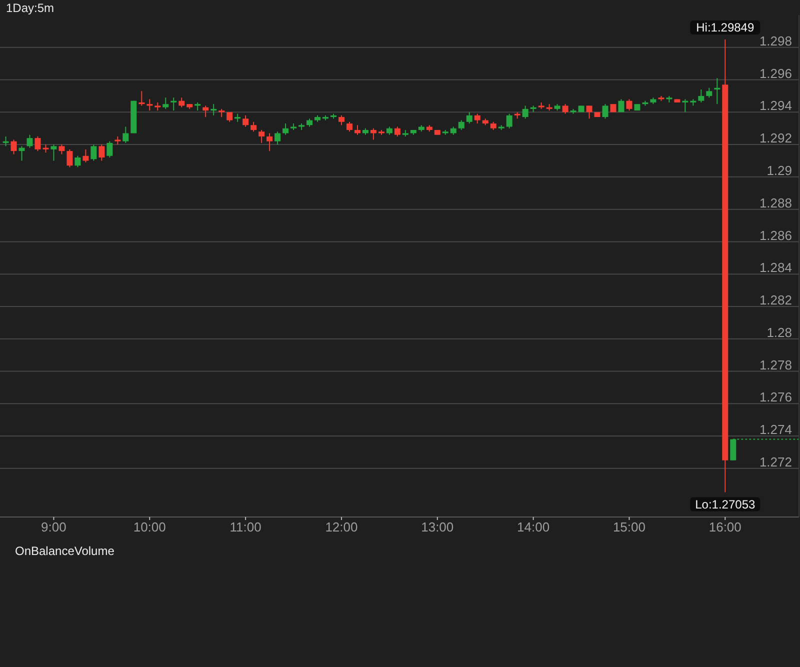  I want to click on x-tick-label: 14:00, so click(533, 527).